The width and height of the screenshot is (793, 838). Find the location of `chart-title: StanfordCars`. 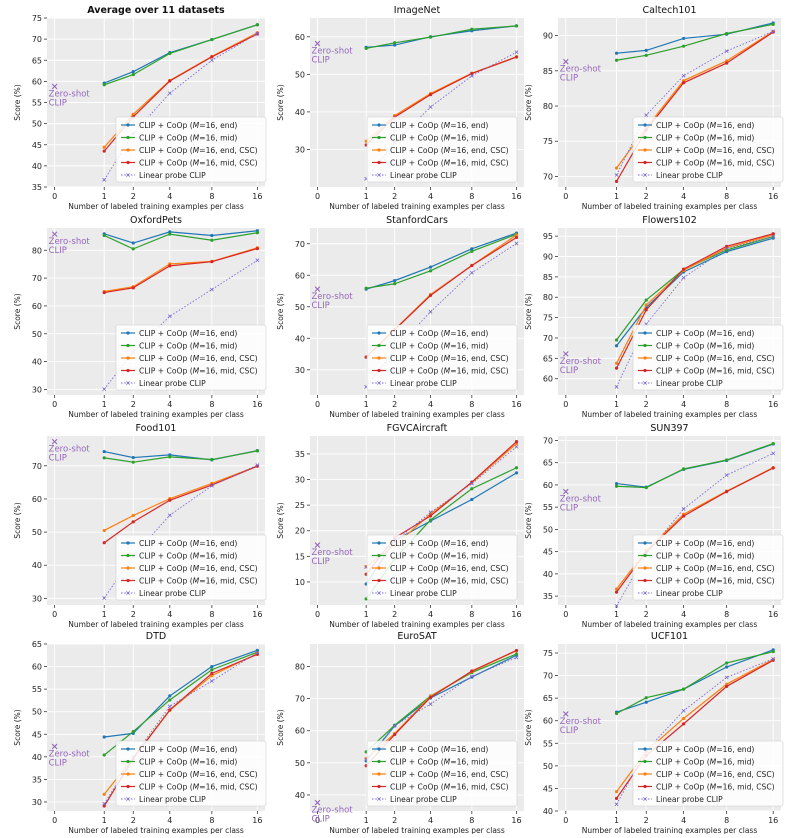

chart-title: StanfordCars is located at coordinates (417, 220).